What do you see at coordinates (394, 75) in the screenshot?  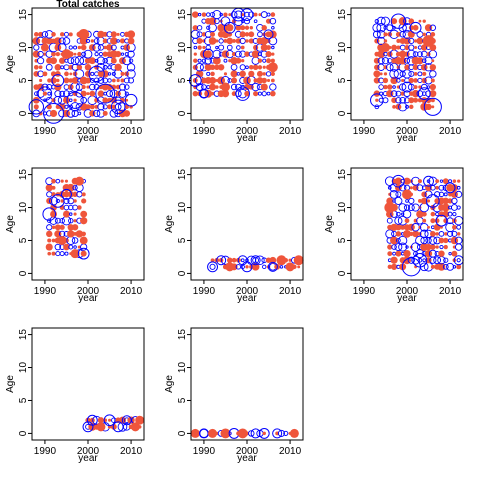 I see `panel-3: 1990 2000 2010 0 5 10 15 year Age` at bounding box center [394, 75].